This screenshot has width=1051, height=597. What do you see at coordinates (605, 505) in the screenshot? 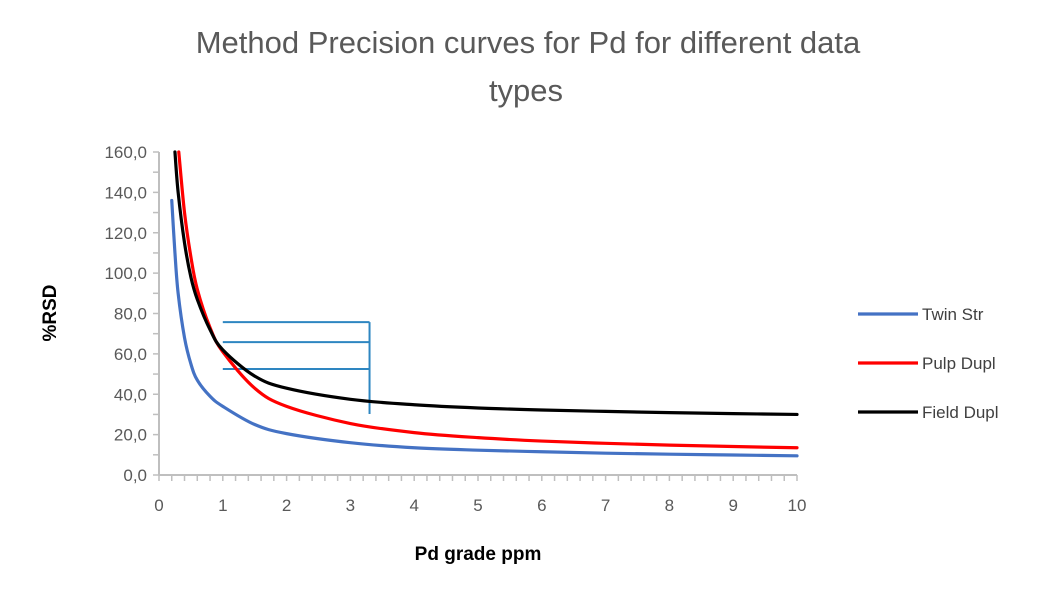
I see `x-tick-label: 7` at bounding box center [605, 505].